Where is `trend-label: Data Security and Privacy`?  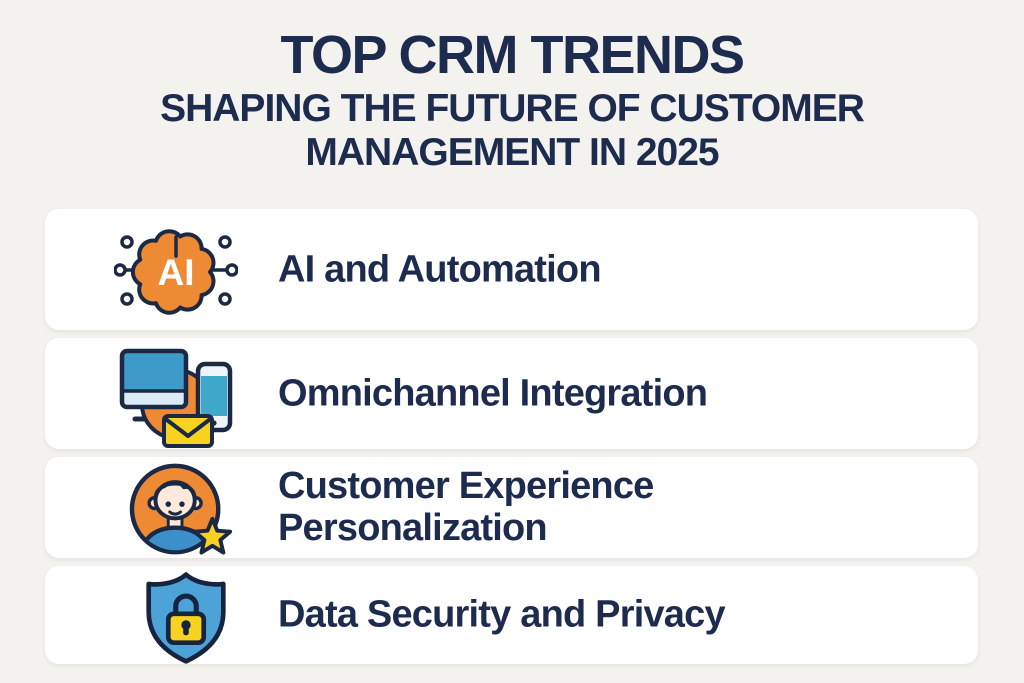
trend-label: Data Security and Privacy is located at coordinates (502, 614).